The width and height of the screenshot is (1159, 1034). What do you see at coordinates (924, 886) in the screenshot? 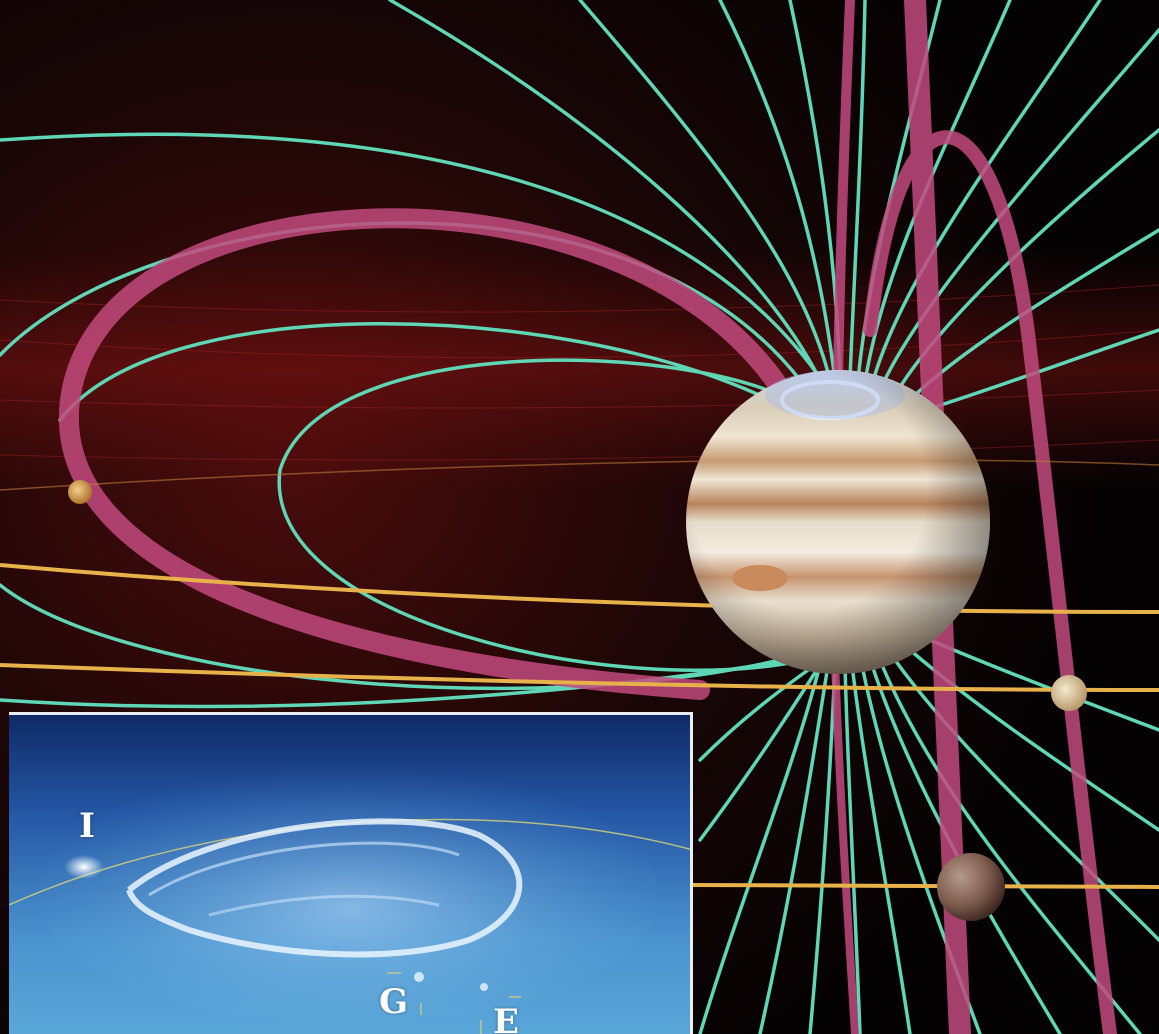
I see `ganymede-orbit` at bounding box center [924, 886].